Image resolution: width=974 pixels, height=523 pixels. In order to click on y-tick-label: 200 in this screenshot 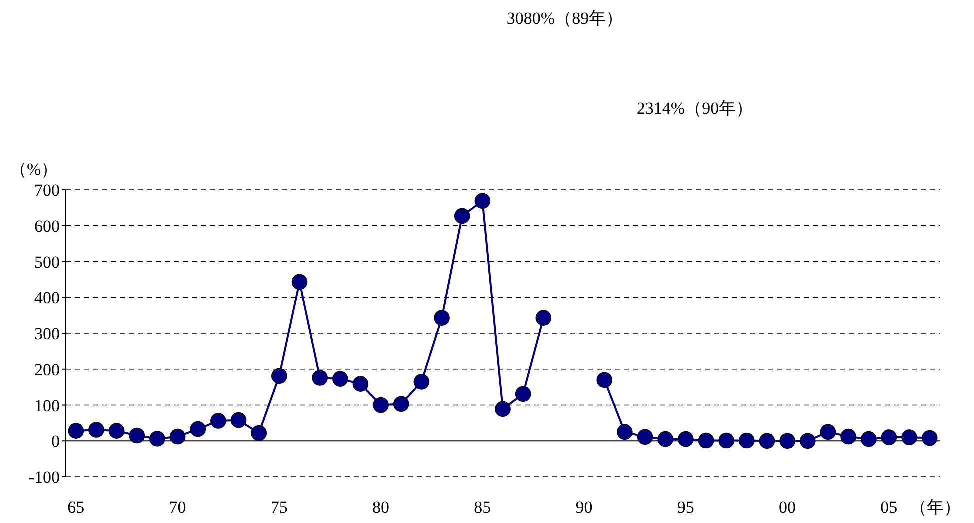, I will do `click(47, 370)`.